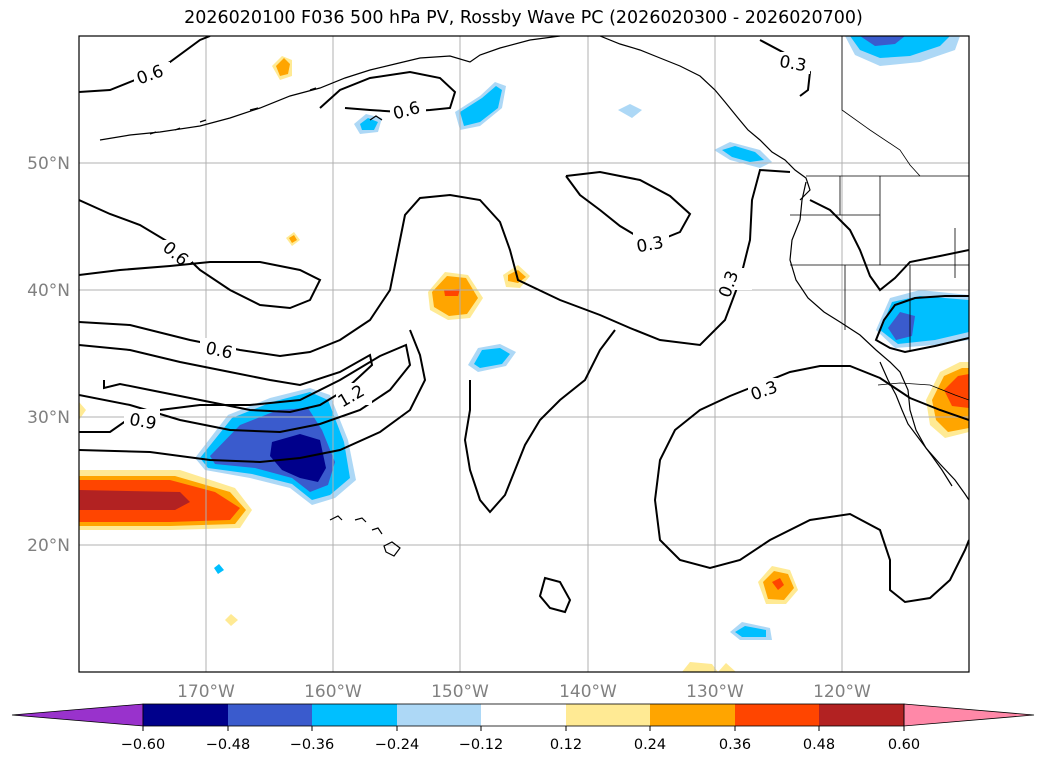  Describe the element at coordinates (492, 358) in the screenshot. I see `negative-blob-147w-blue` at that location.